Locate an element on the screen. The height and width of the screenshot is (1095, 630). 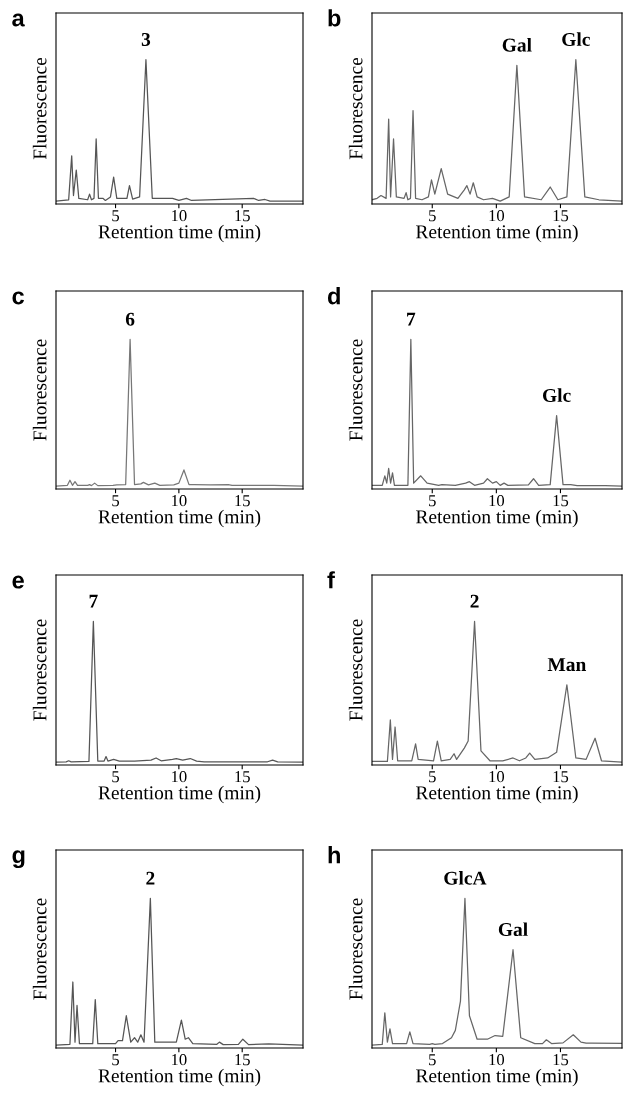
annotation: 6 is located at coordinates (130, 319).